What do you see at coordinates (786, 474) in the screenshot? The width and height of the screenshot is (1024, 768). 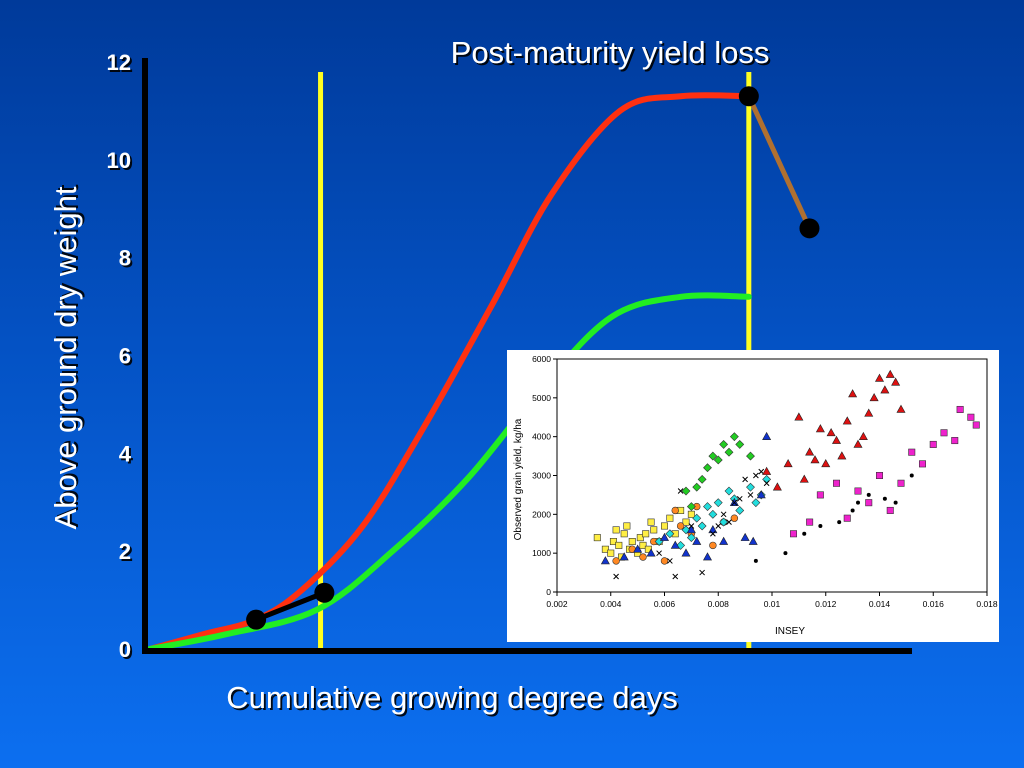 I see `inset-points` at bounding box center [786, 474].